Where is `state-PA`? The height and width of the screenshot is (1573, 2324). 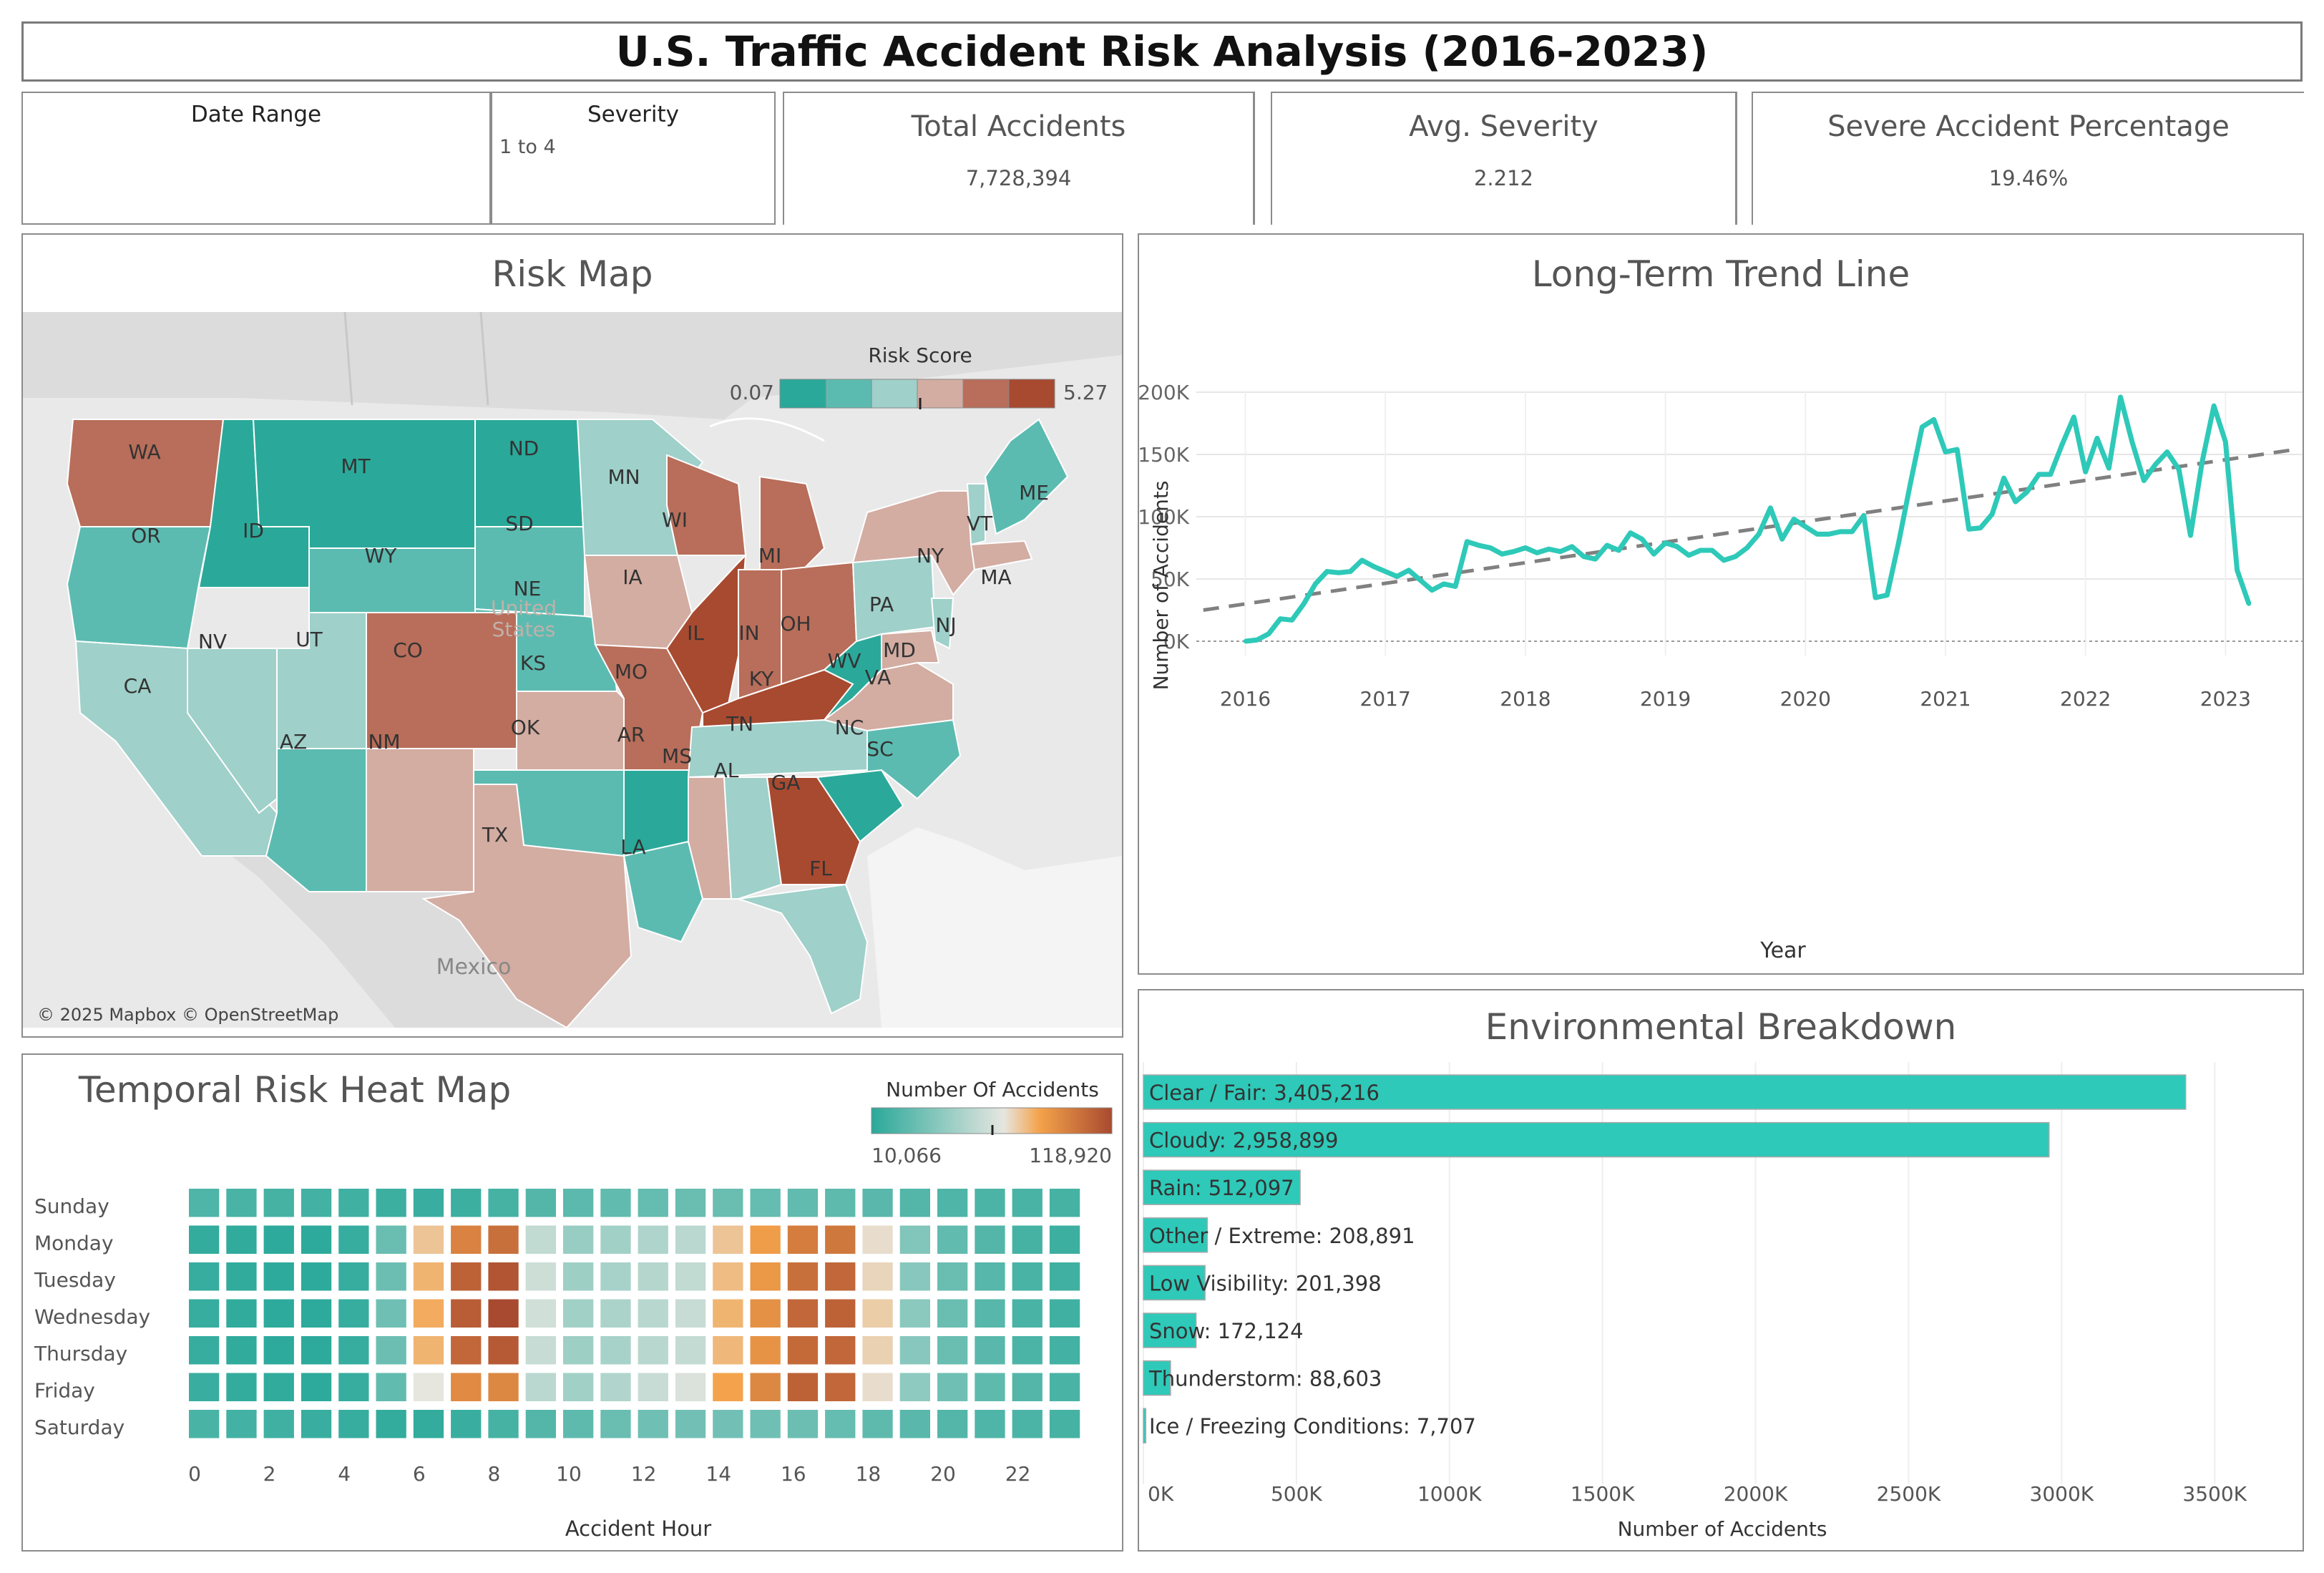 state-PA is located at coordinates (894, 598).